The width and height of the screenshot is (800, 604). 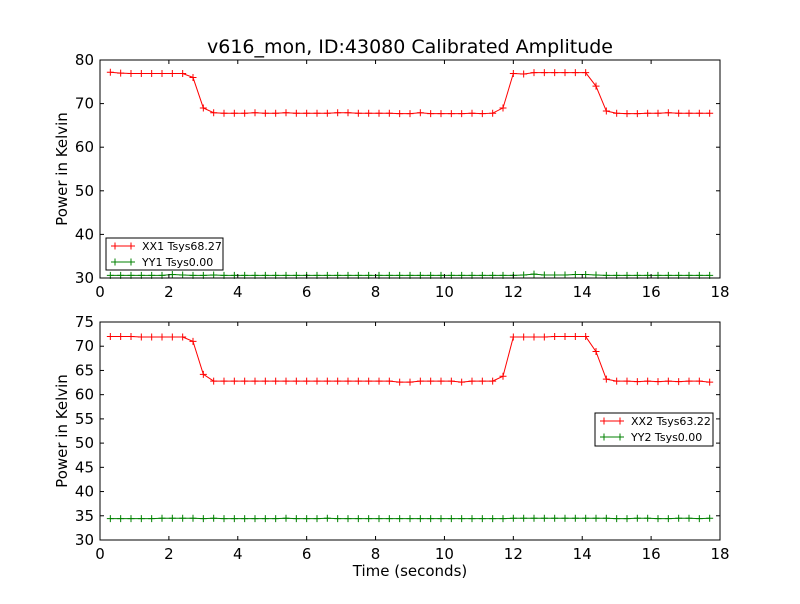 What do you see at coordinates (84, 395) in the screenshot?
I see `panel-2-ytick-label: 60` at bounding box center [84, 395].